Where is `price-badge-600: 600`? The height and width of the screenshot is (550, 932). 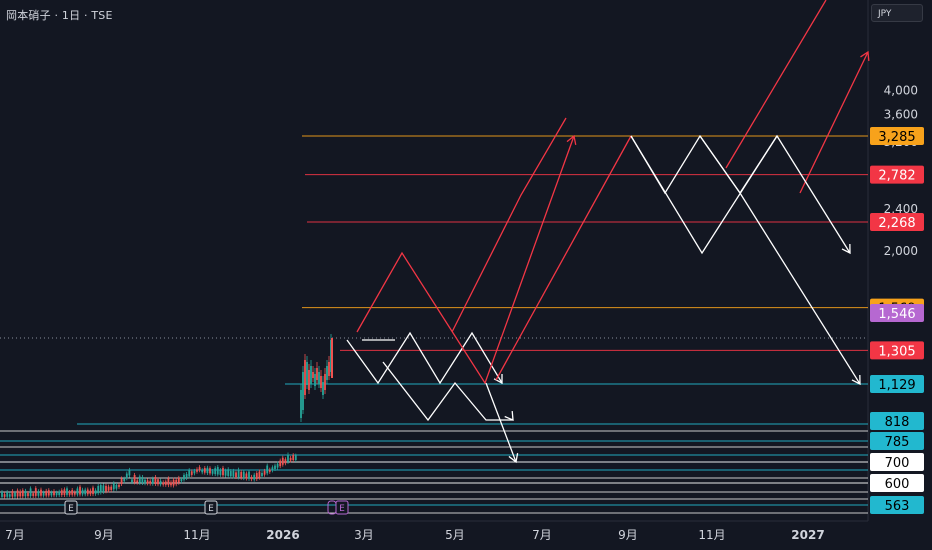 price-badge-600: 600 is located at coordinates (897, 483).